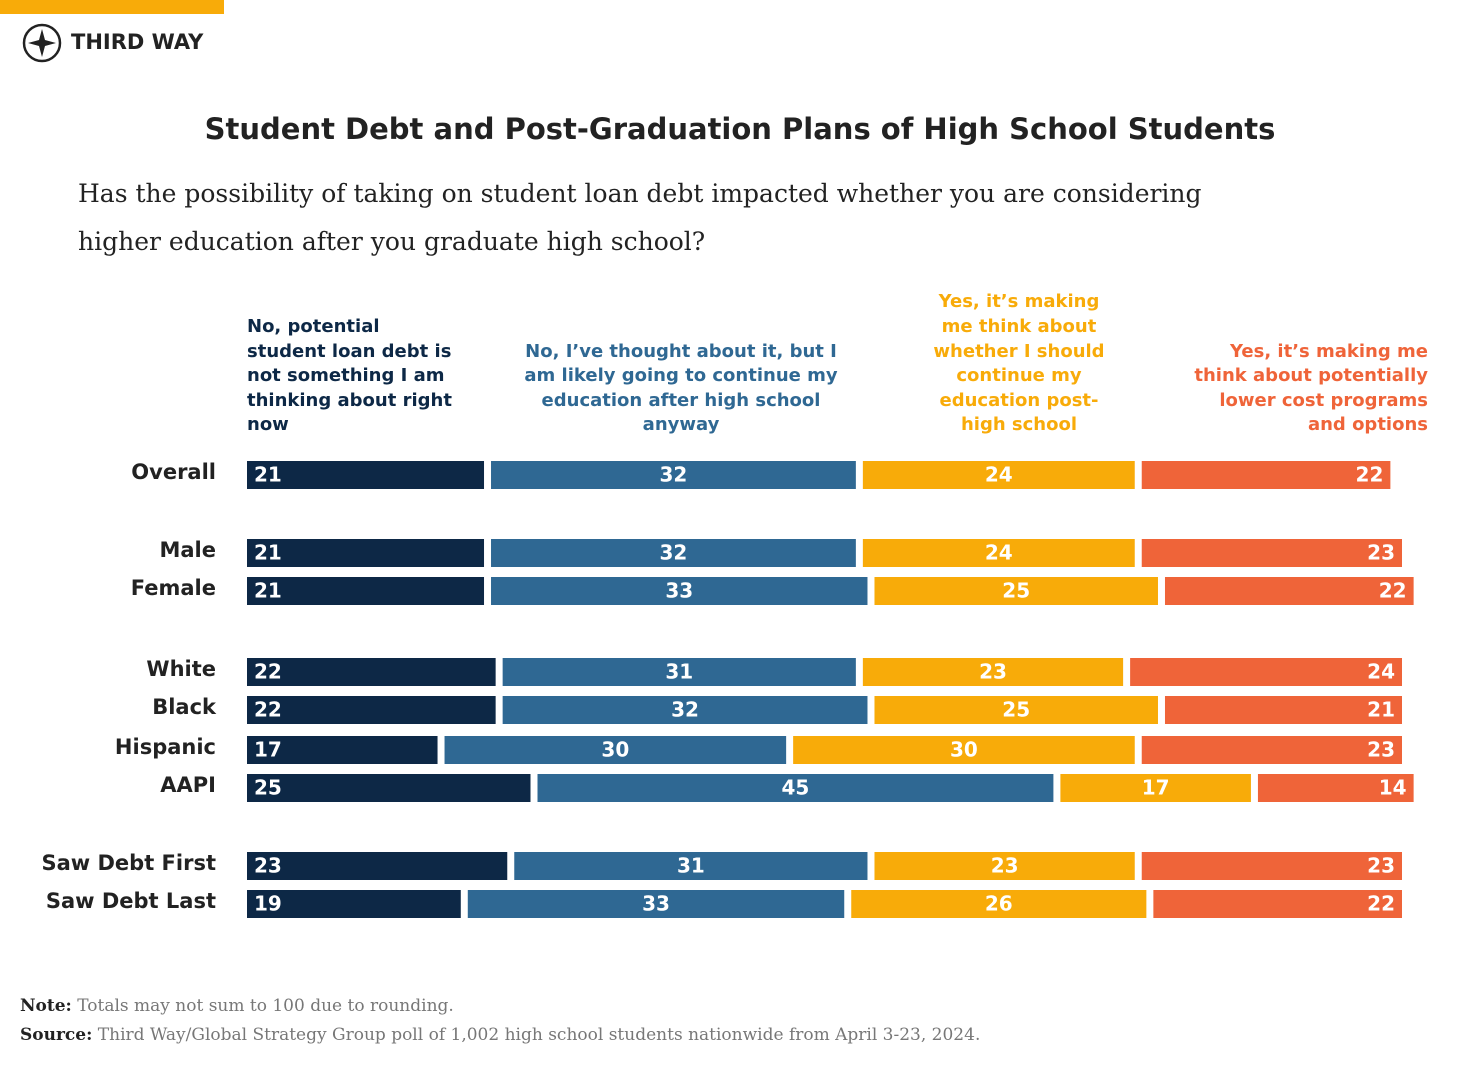 This screenshot has width=1480, height=1076. Describe the element at coordinates (181, 669) in the screenshot. I see `category-label: White` at that location.